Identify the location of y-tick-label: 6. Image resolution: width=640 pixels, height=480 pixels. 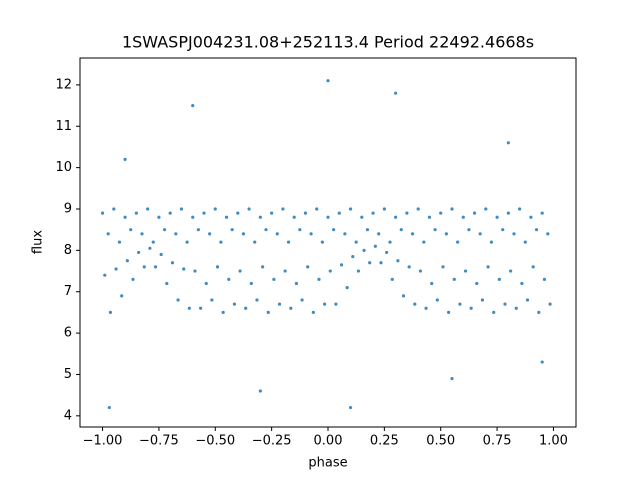
(68, 333).